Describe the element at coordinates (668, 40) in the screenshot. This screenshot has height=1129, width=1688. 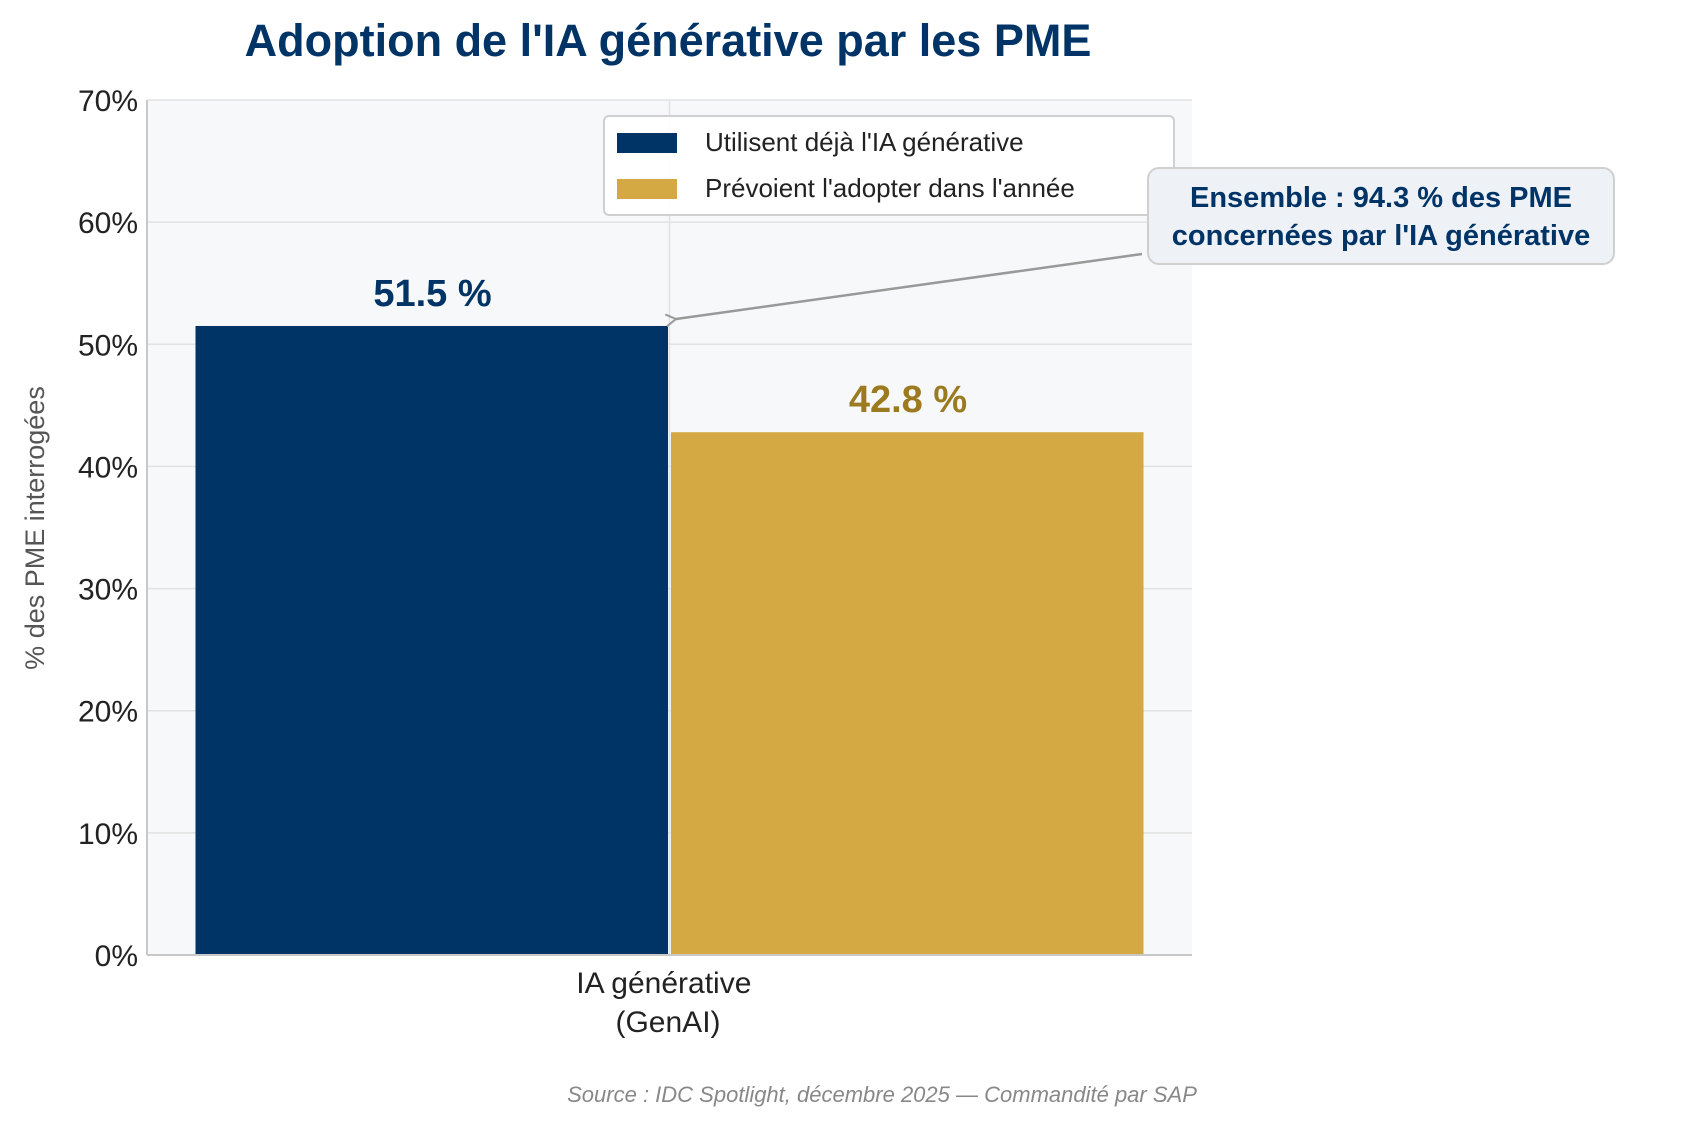
I see `chart-title: Adoption de l'IA générative par les PME` at that location.